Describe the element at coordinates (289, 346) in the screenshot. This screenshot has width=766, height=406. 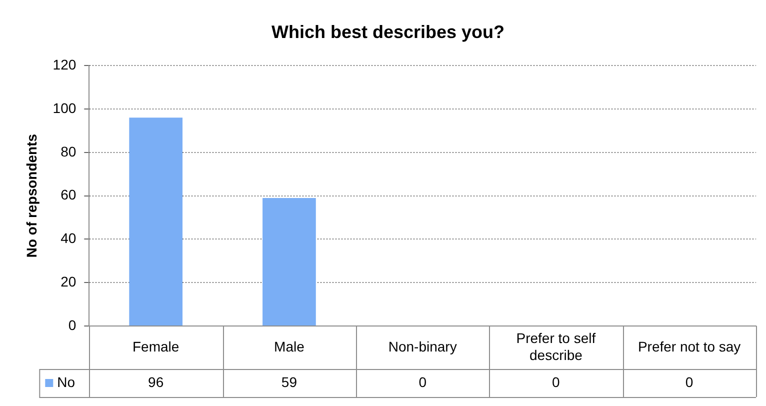
I see `x-tick-label: Male` at that location.